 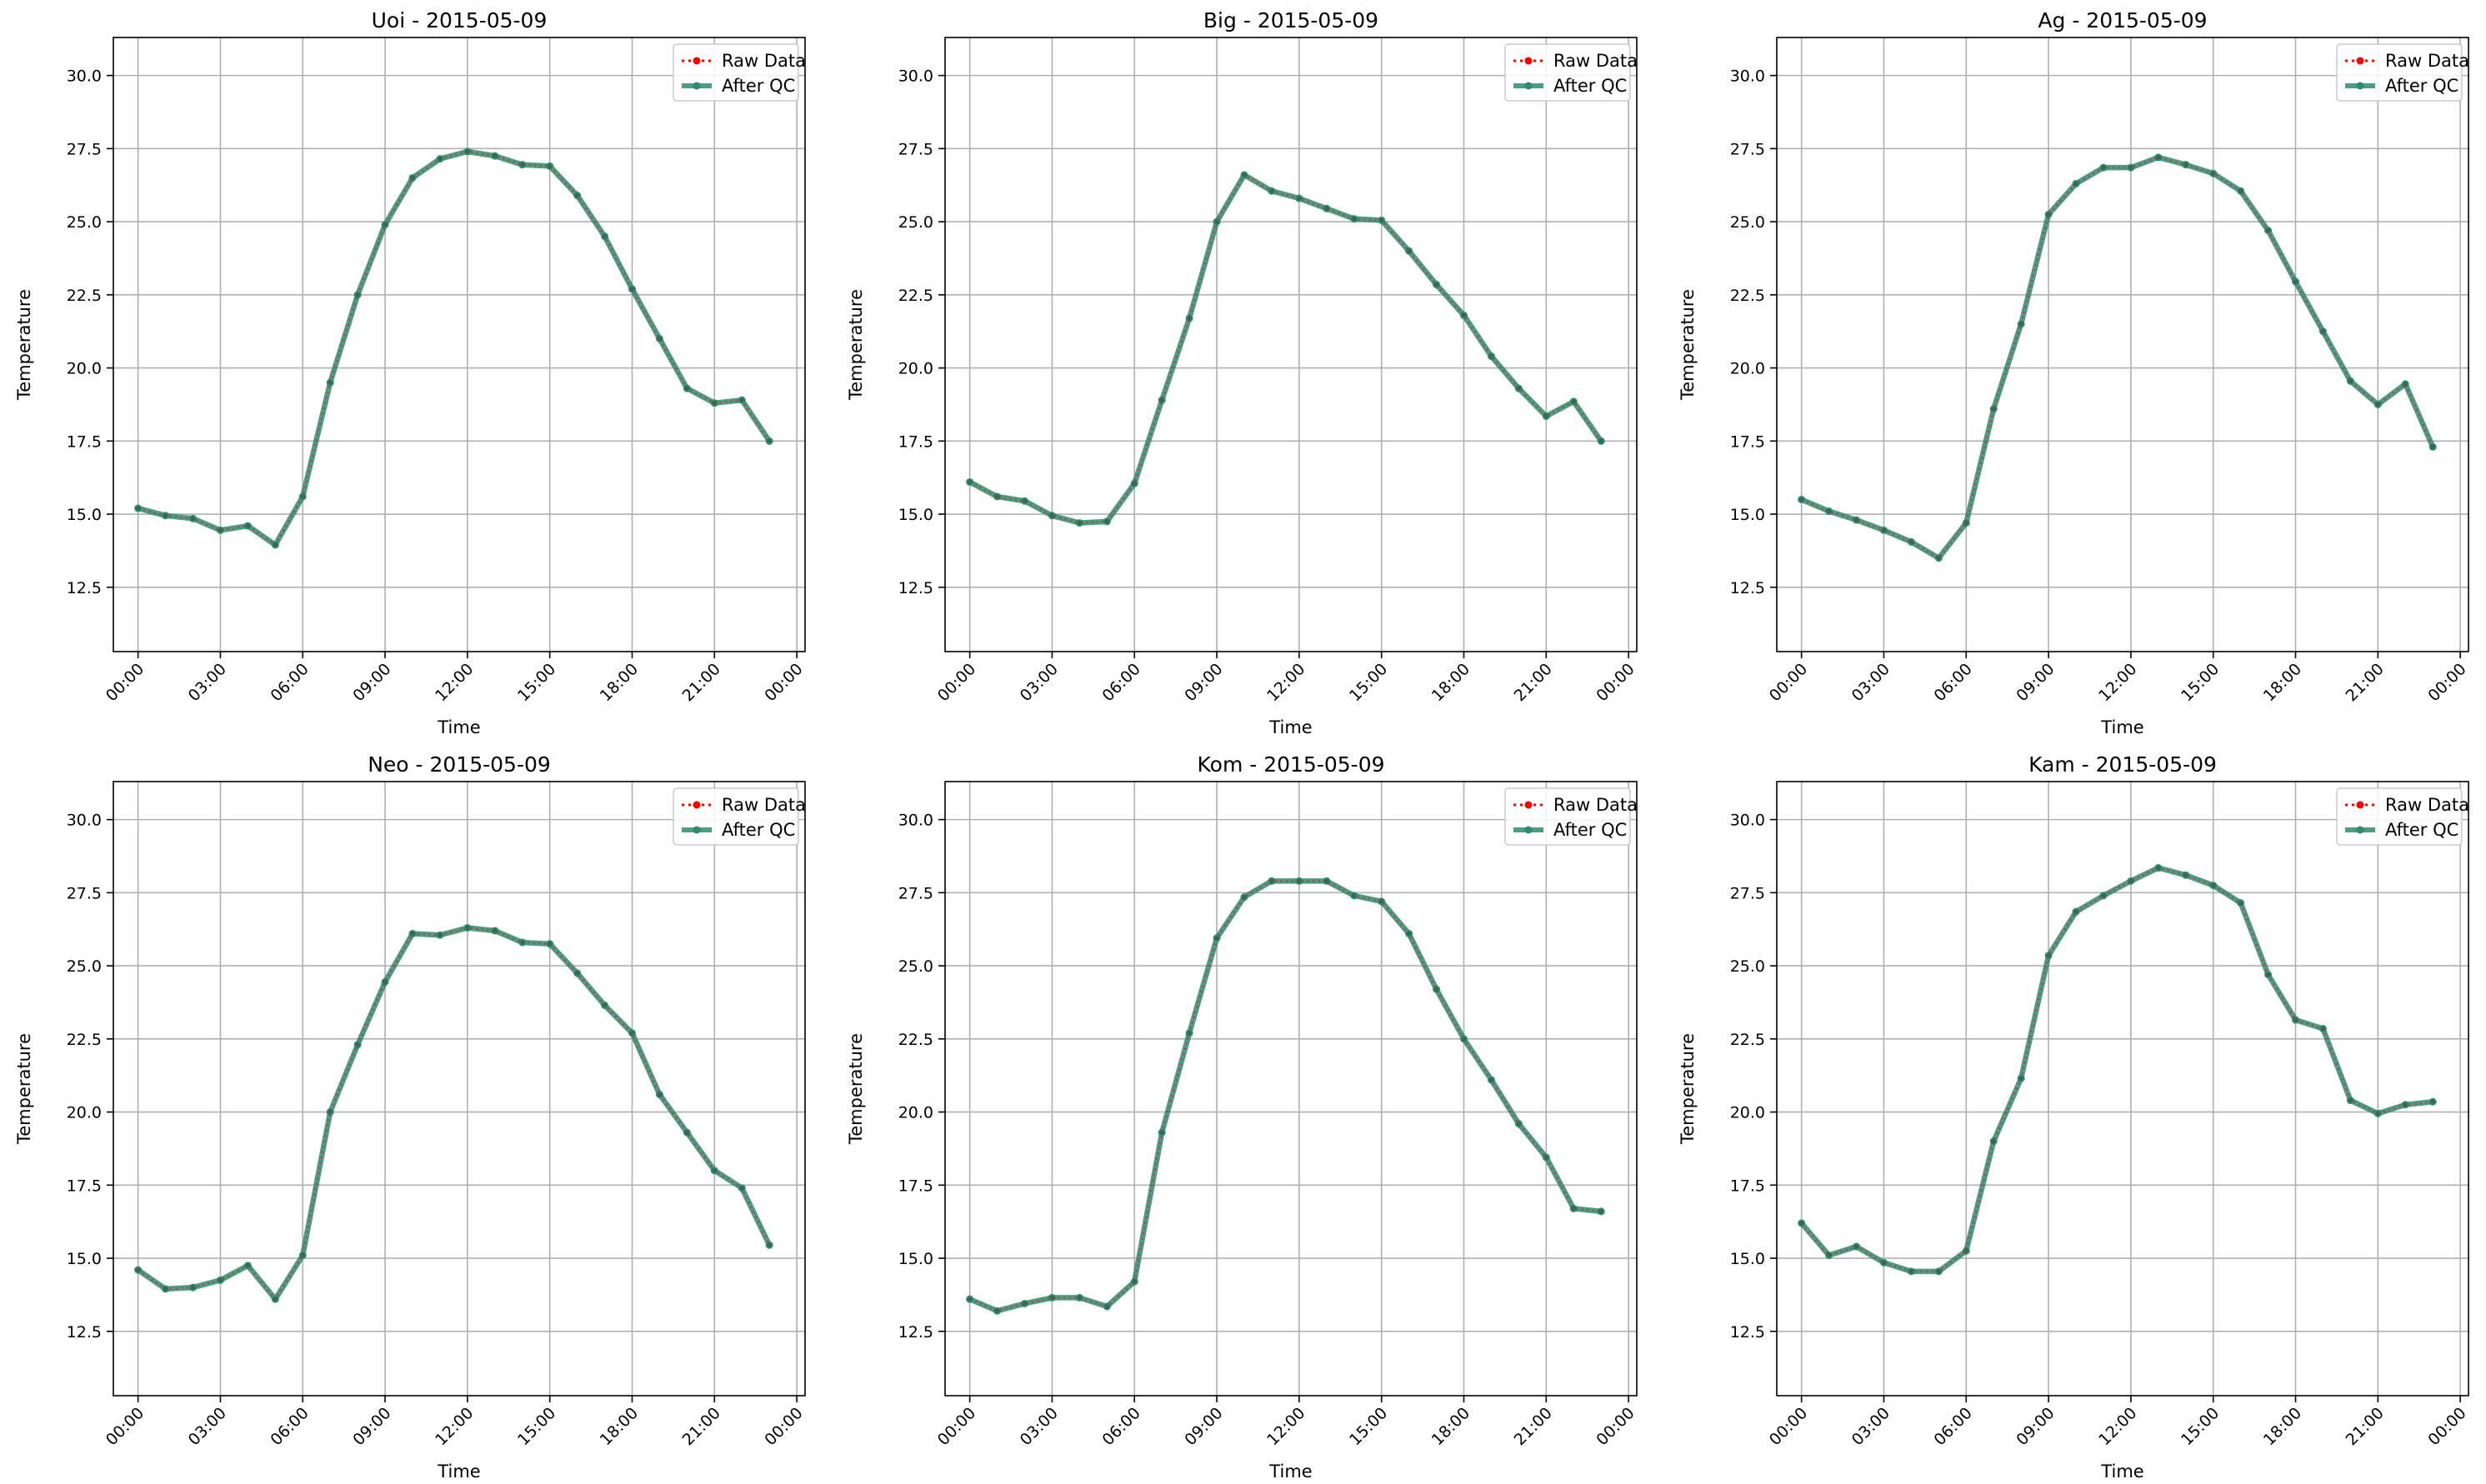 I want to click on after-qc-line, so click(x=2118, y=357).